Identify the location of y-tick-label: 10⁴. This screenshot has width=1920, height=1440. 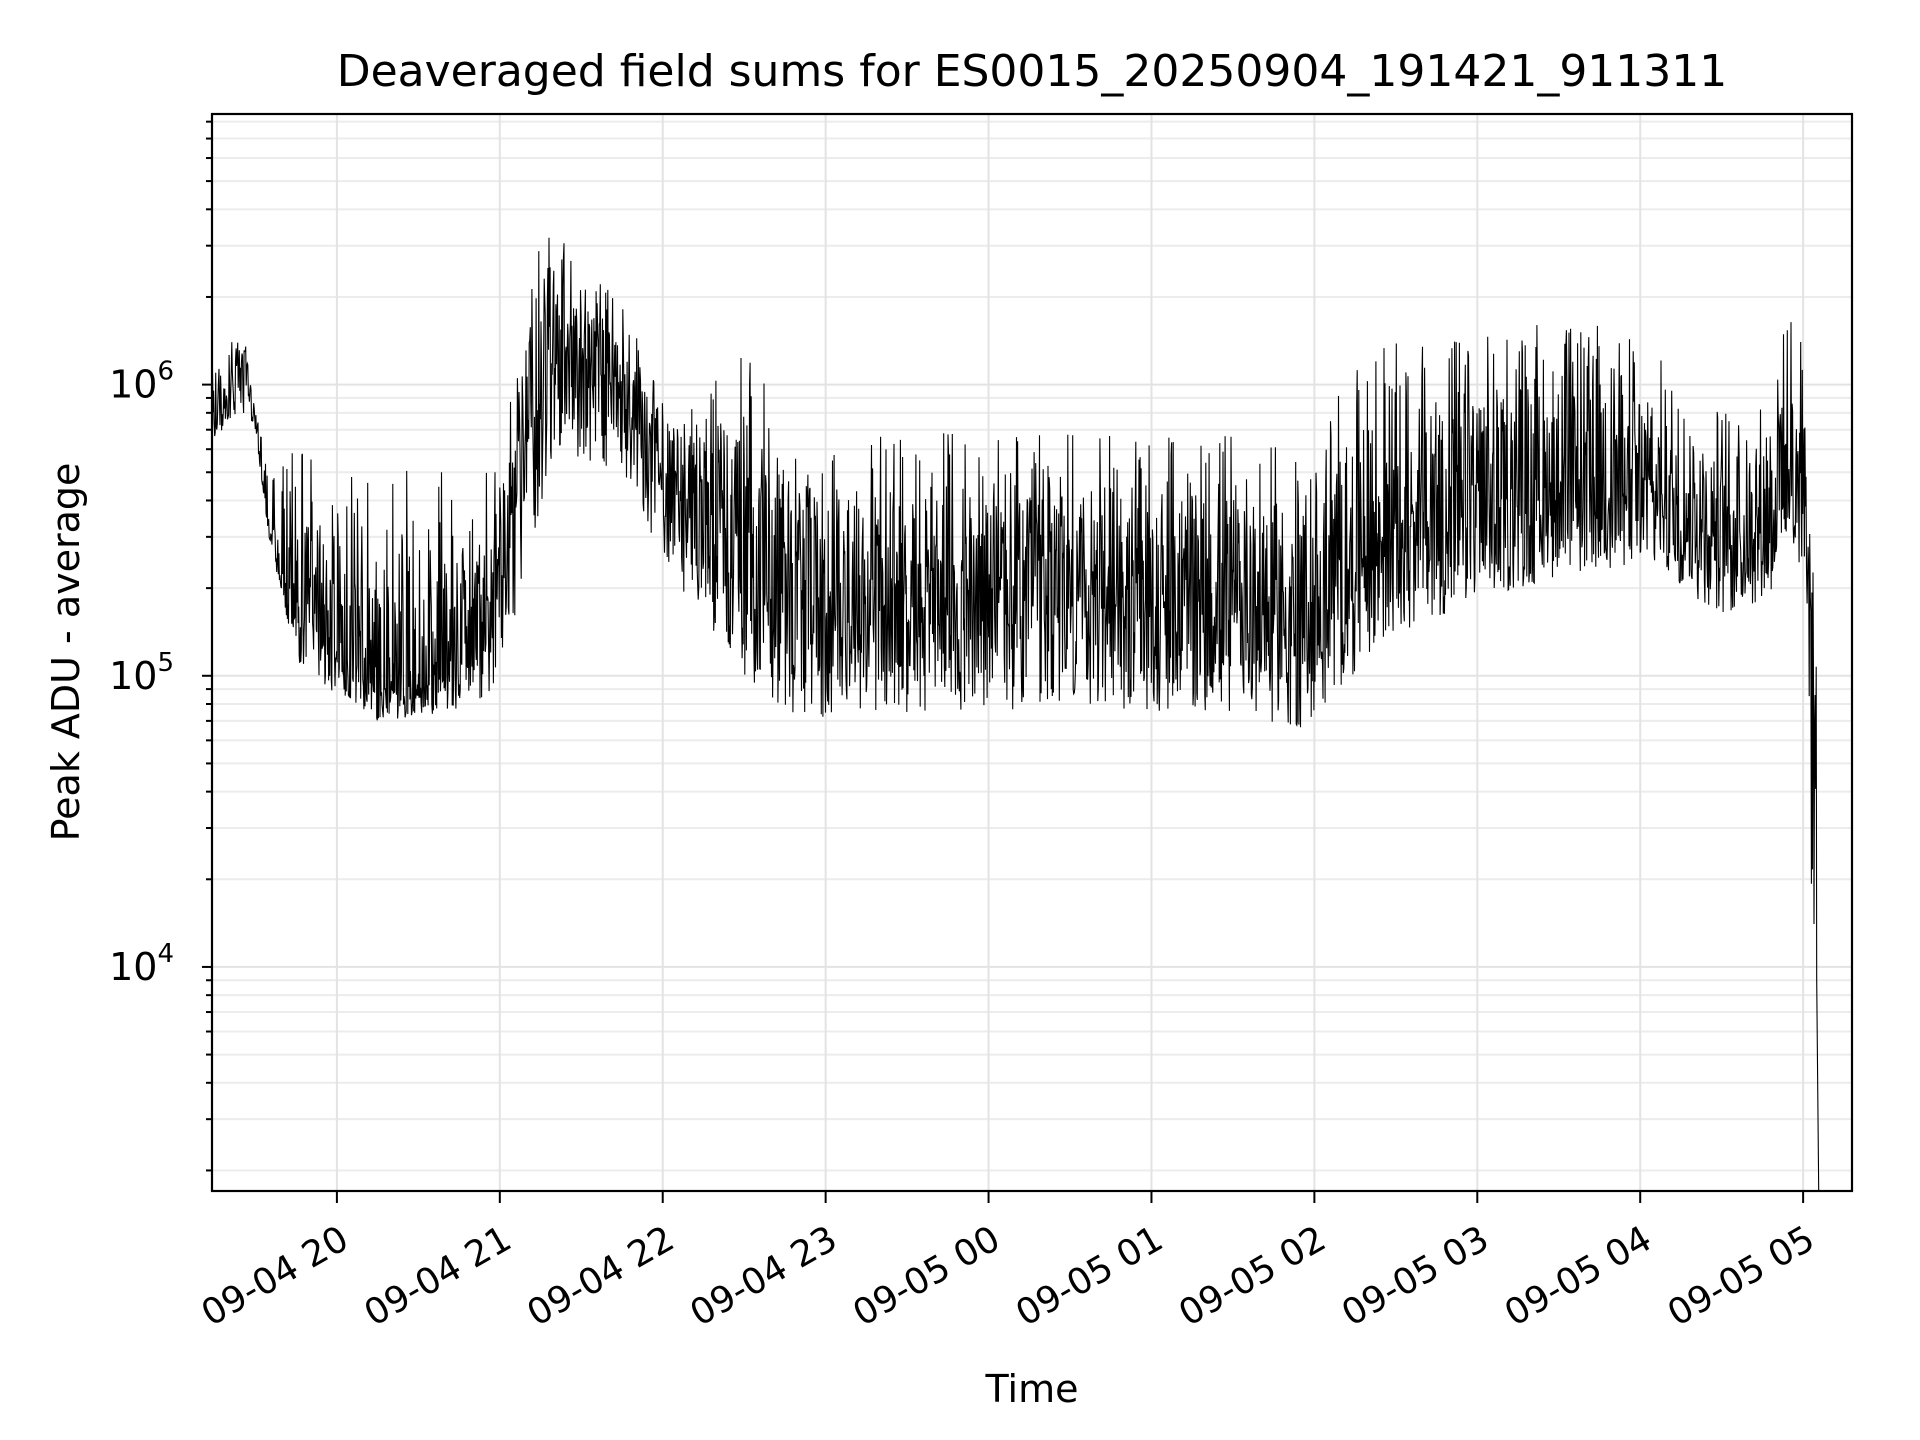
(141, 964).